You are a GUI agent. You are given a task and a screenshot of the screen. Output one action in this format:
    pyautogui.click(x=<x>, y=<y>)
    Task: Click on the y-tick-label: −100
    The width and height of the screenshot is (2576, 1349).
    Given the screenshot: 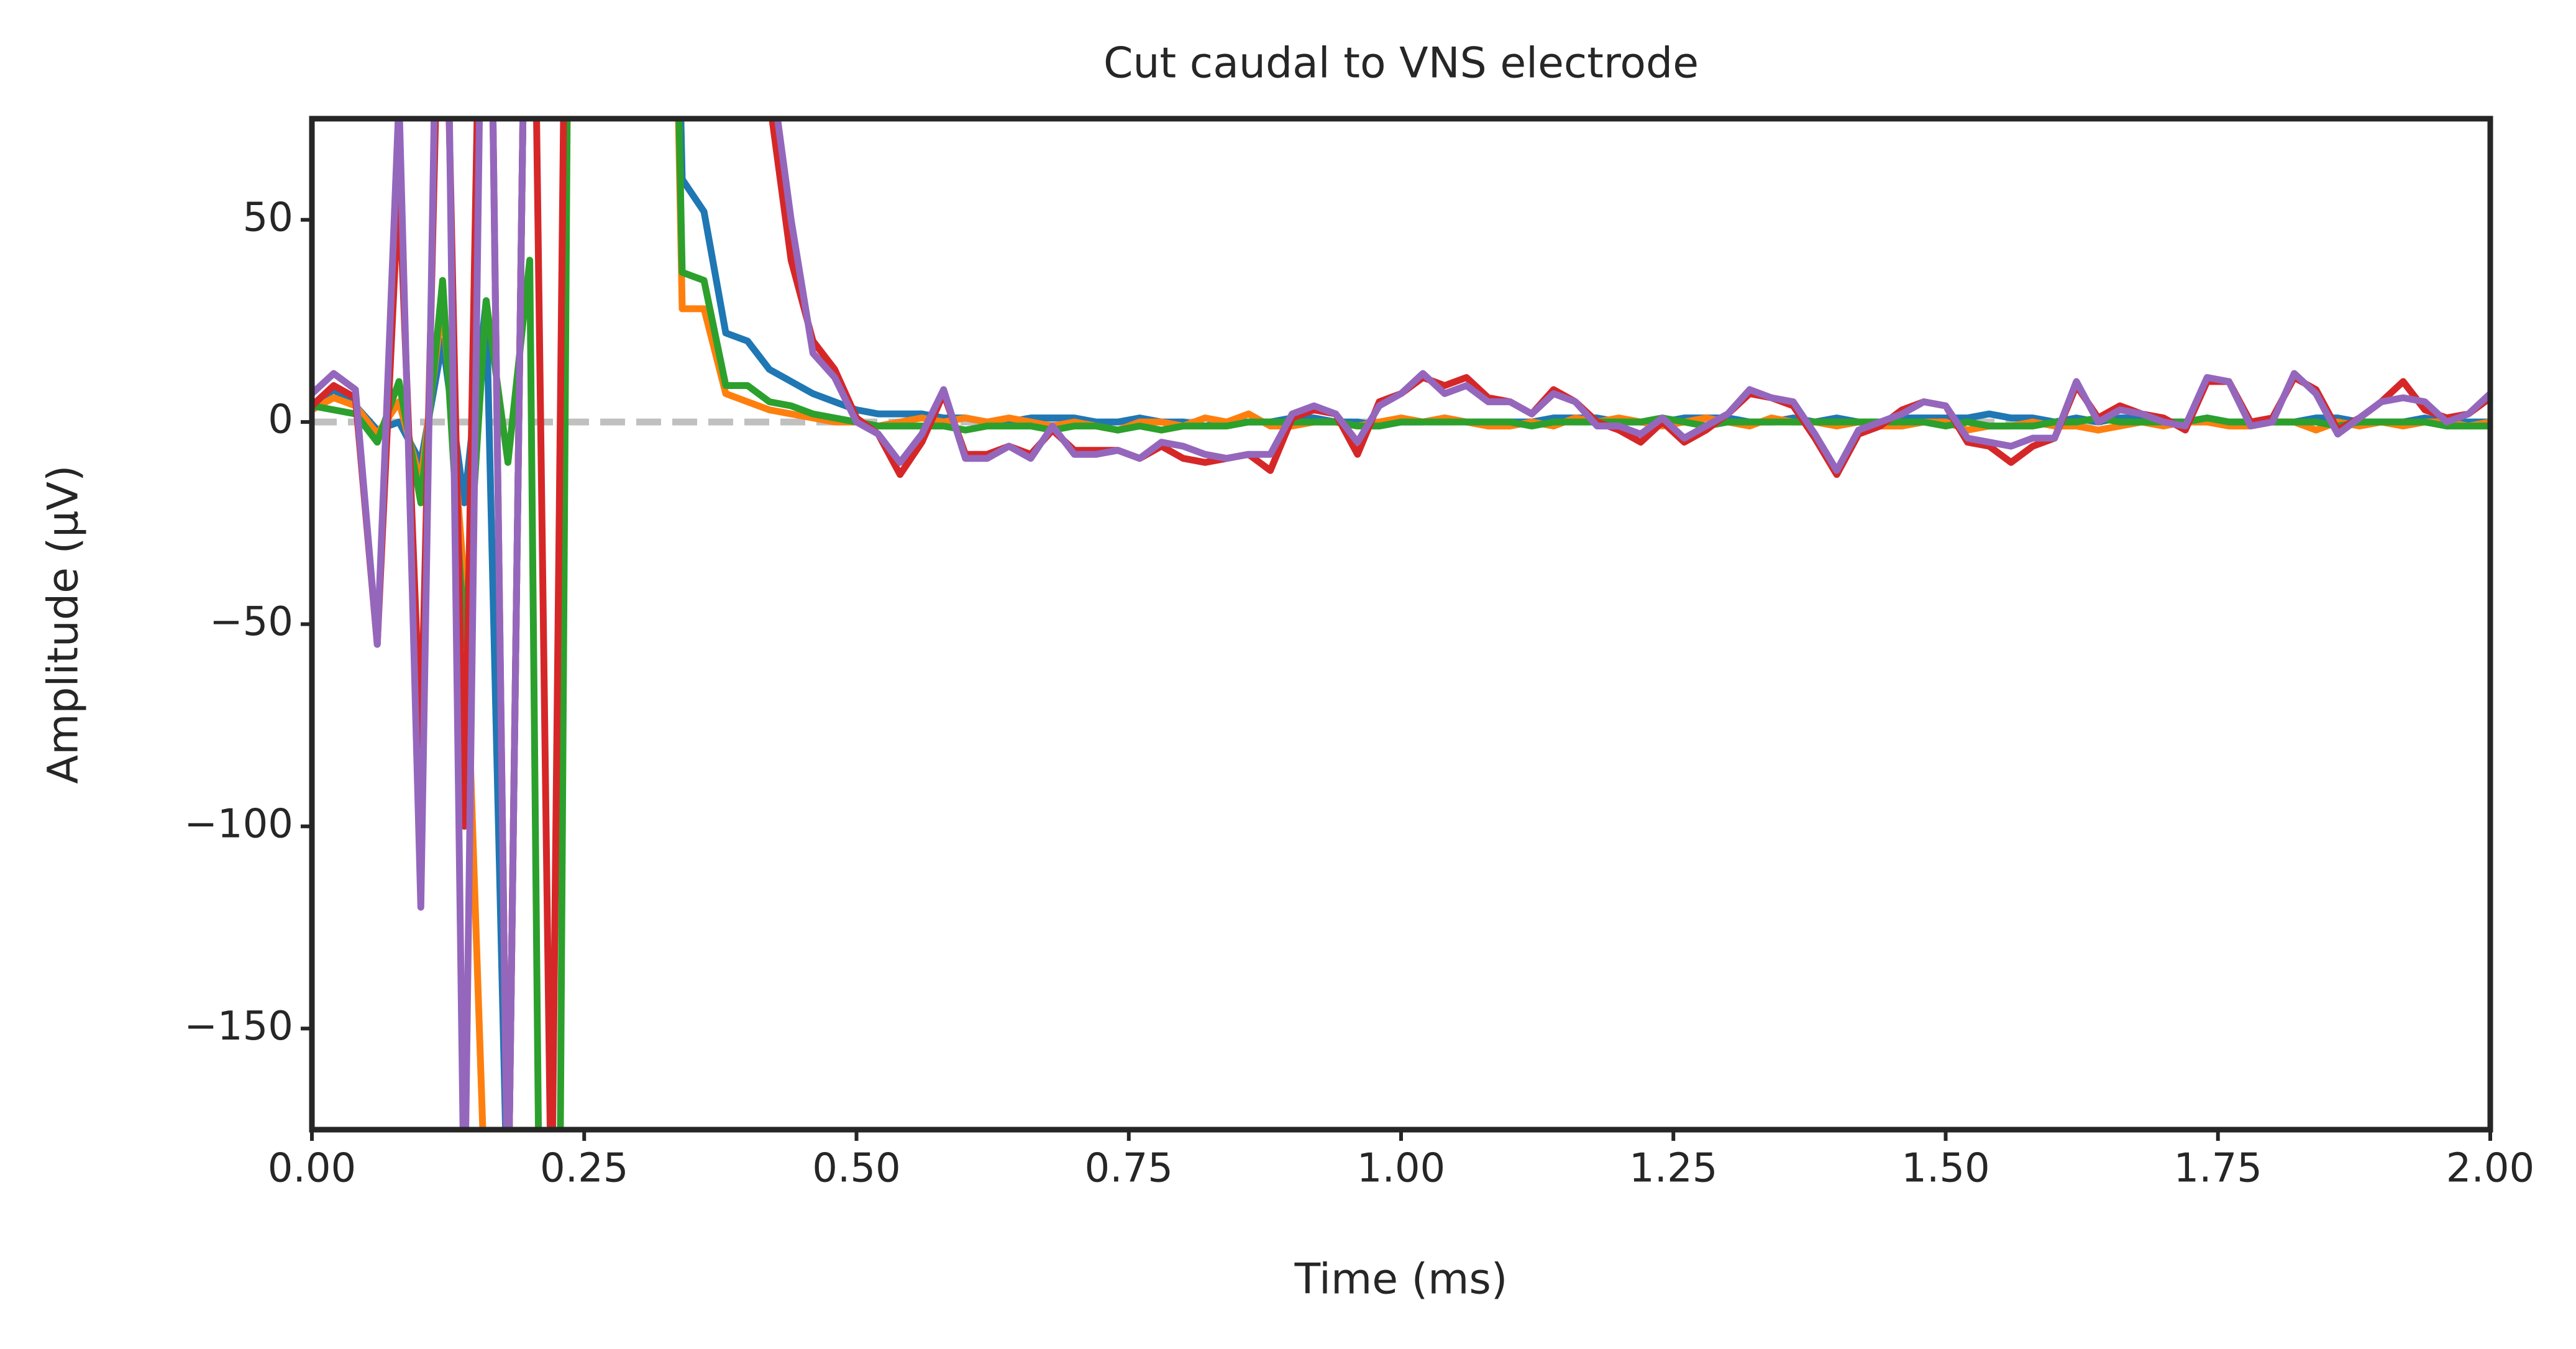 What is the action you would take?
    pyautogui.click(x=238, y=824)
    